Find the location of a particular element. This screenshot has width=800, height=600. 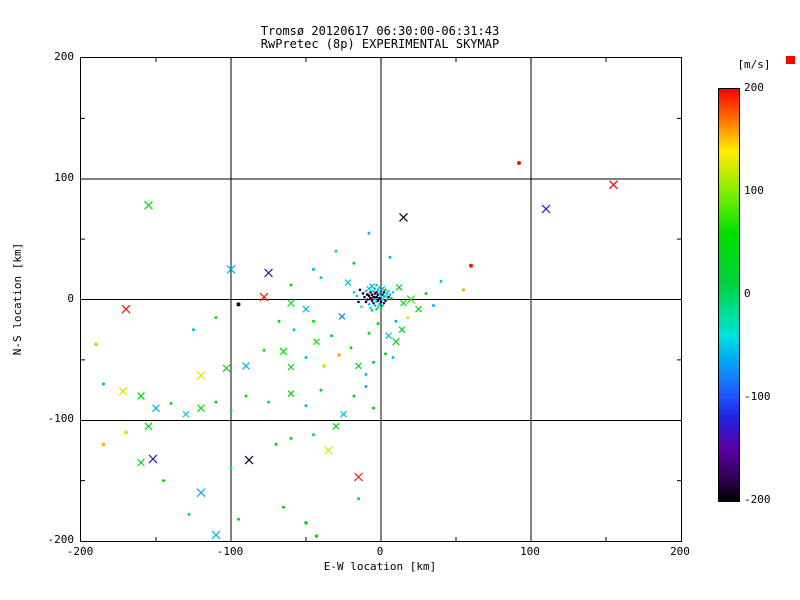

x-tick-label: -200 is located at coordinates (80, 551).